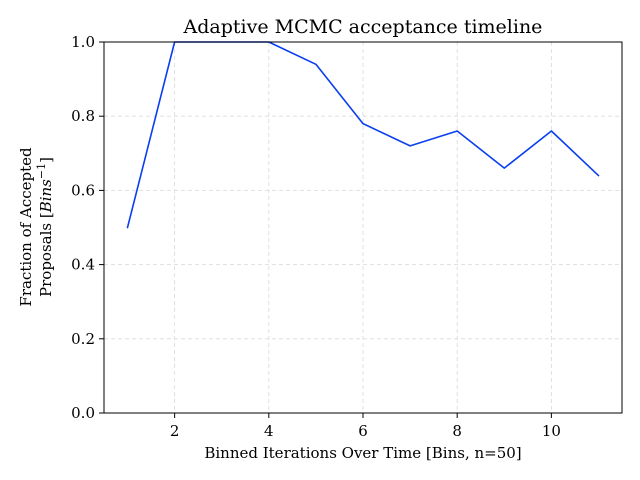 The width and height of the screenshot is (640, 480). I want to click on y-axis-label-exponent: −1, so click(41, 171).